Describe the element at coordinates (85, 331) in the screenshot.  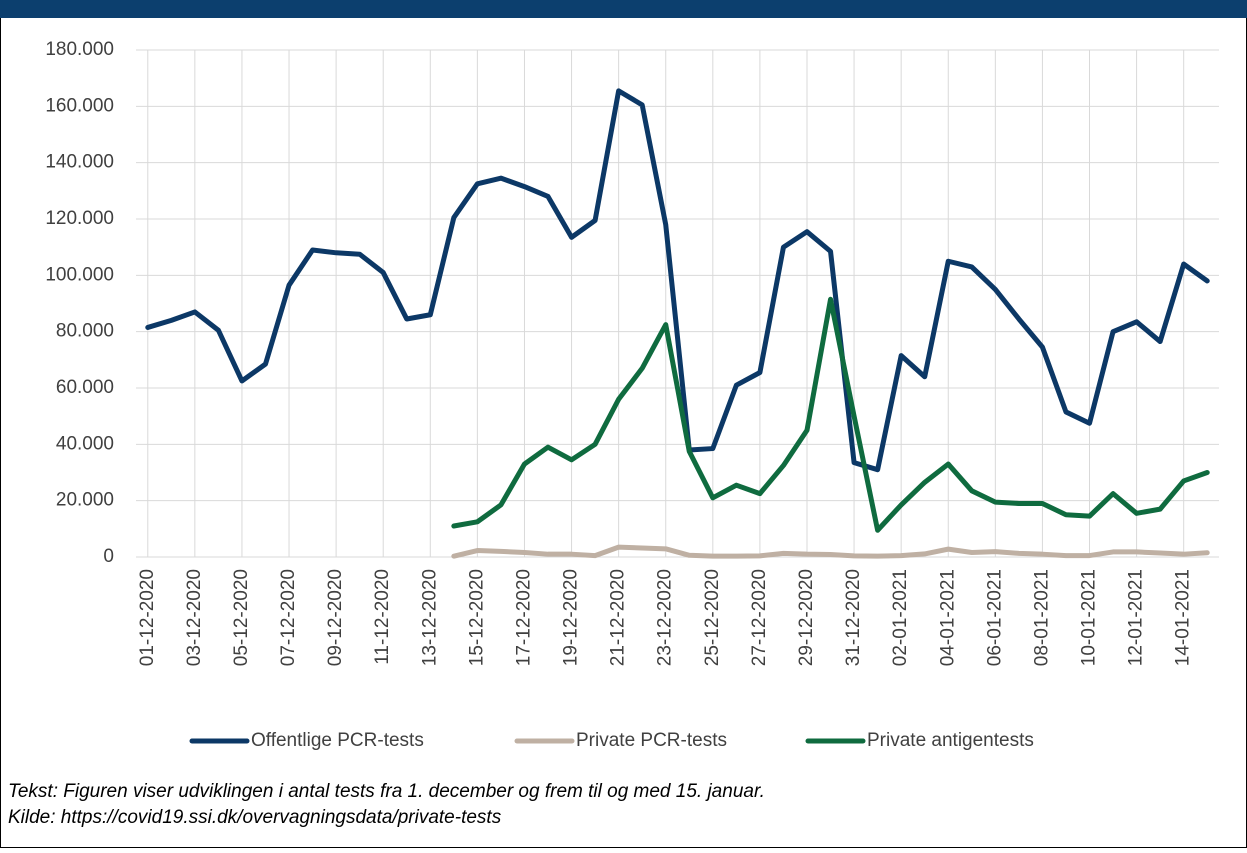
I see `y-tick-label: 80.000` at that location.